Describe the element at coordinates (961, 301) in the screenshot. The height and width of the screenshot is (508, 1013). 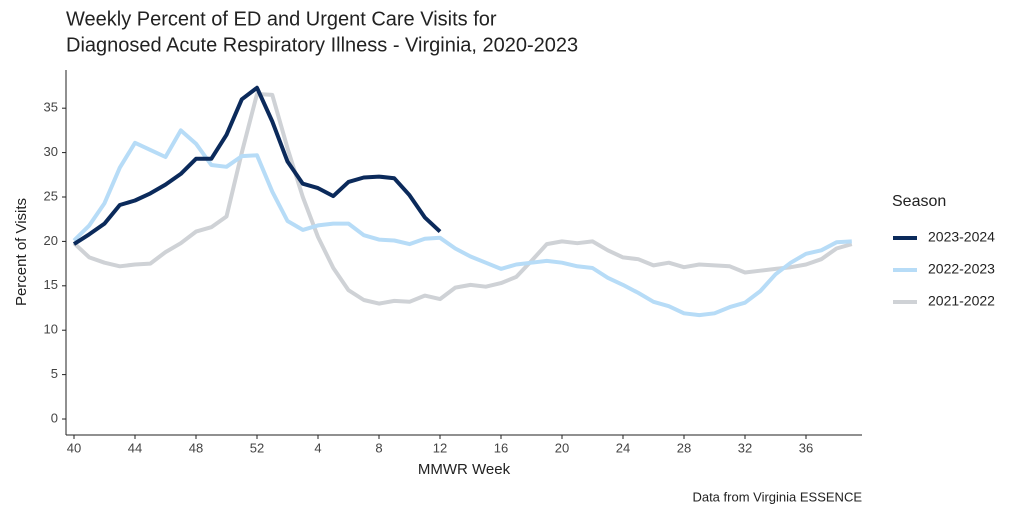
I see `legend-label: 2021-2022` at that location.